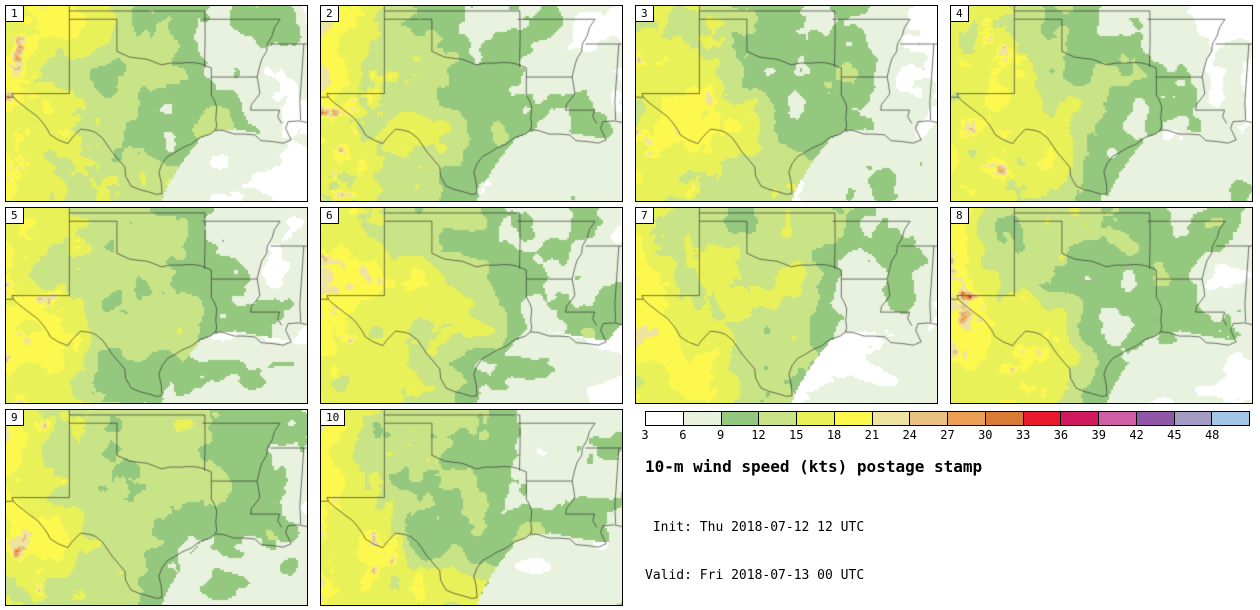 The width and height of the screenshot is (1260, 610). I want to click on ensemble-member-panel: 3, so click(786, 103).